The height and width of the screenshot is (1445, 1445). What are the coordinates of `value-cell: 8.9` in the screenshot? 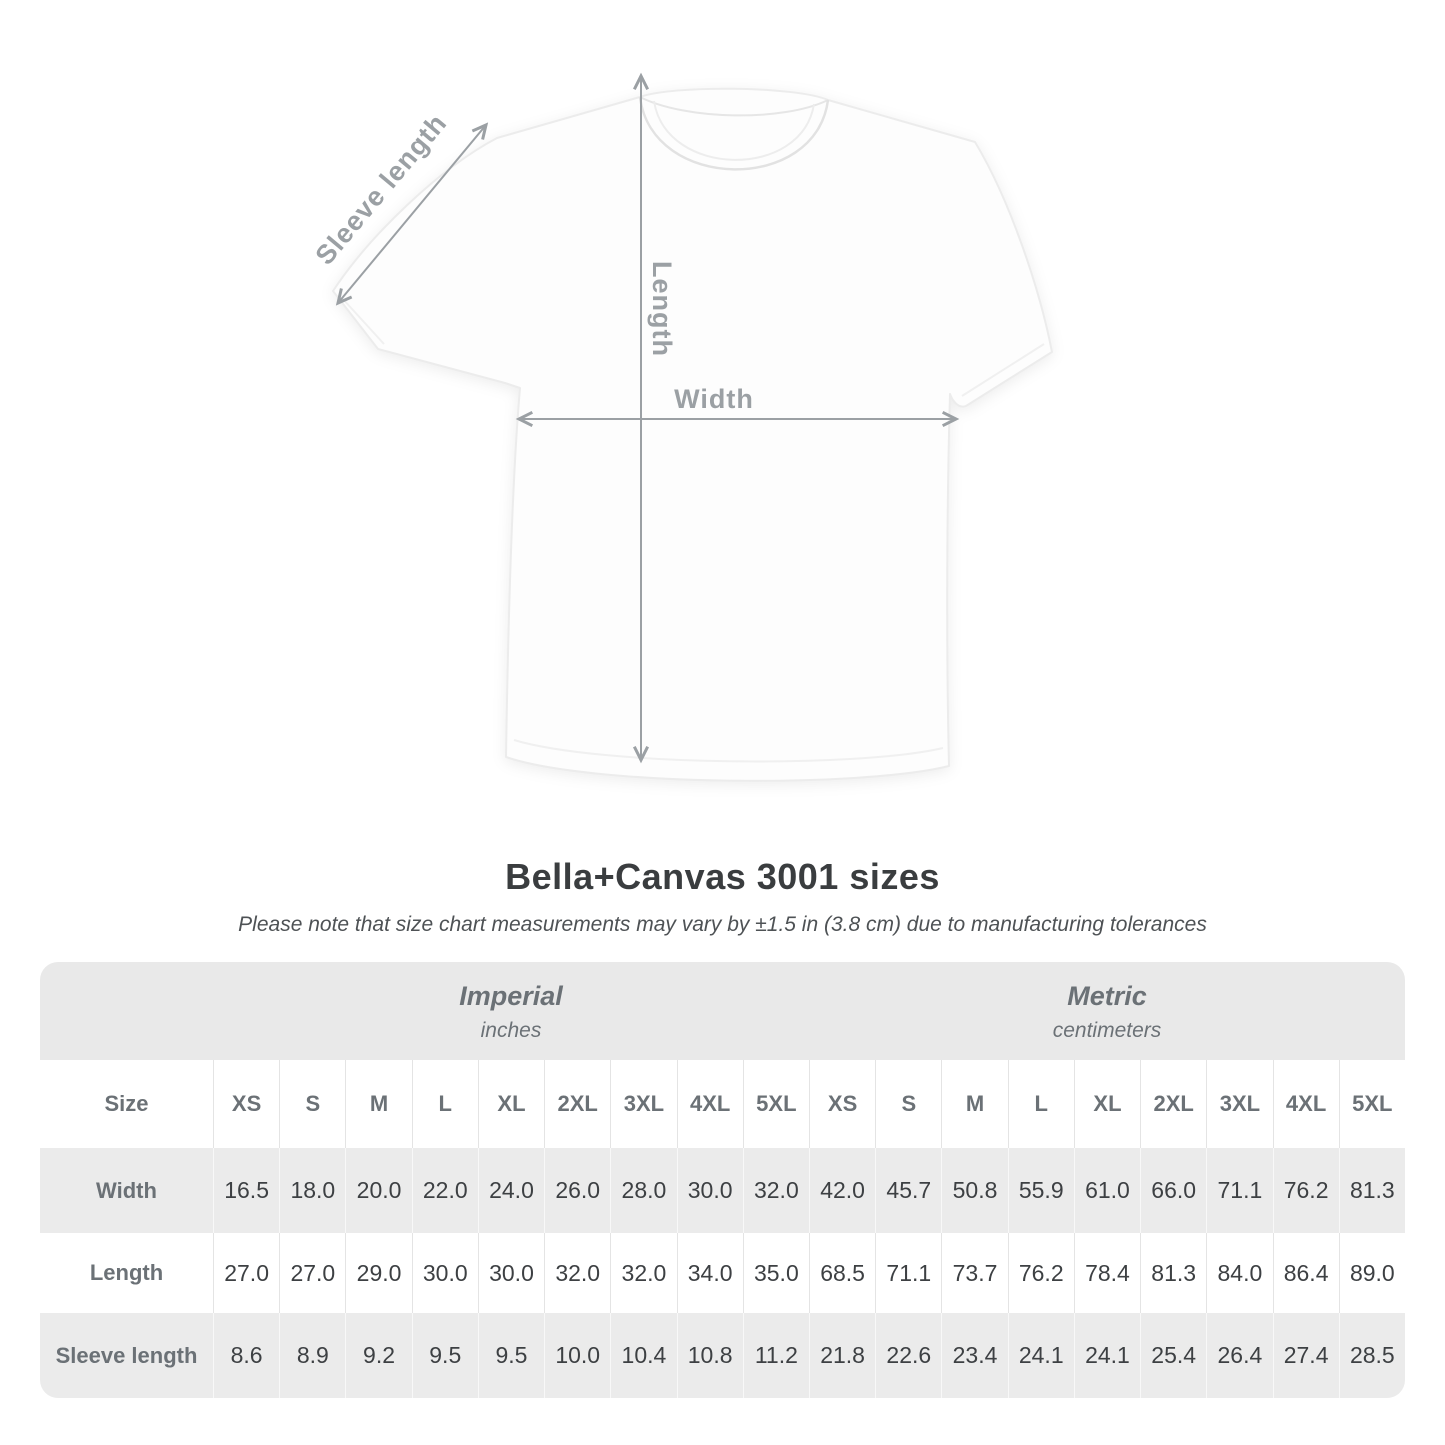 It's located at (312, 1355).